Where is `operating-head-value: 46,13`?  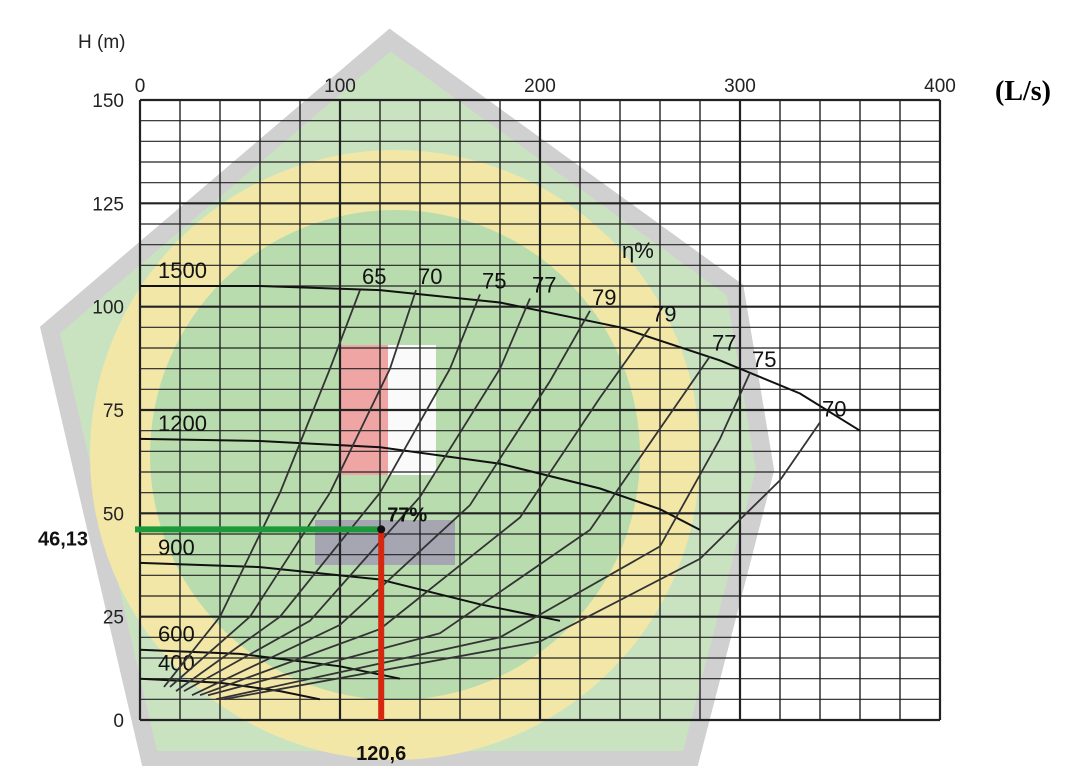 operating-head-value: 46,13 is located at coordinates (63, 539).